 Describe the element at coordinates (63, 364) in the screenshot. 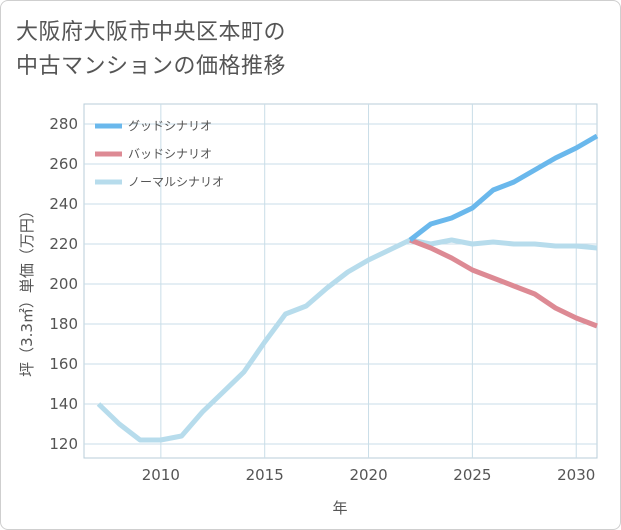

I see `y-tick-label: 160` at that location.